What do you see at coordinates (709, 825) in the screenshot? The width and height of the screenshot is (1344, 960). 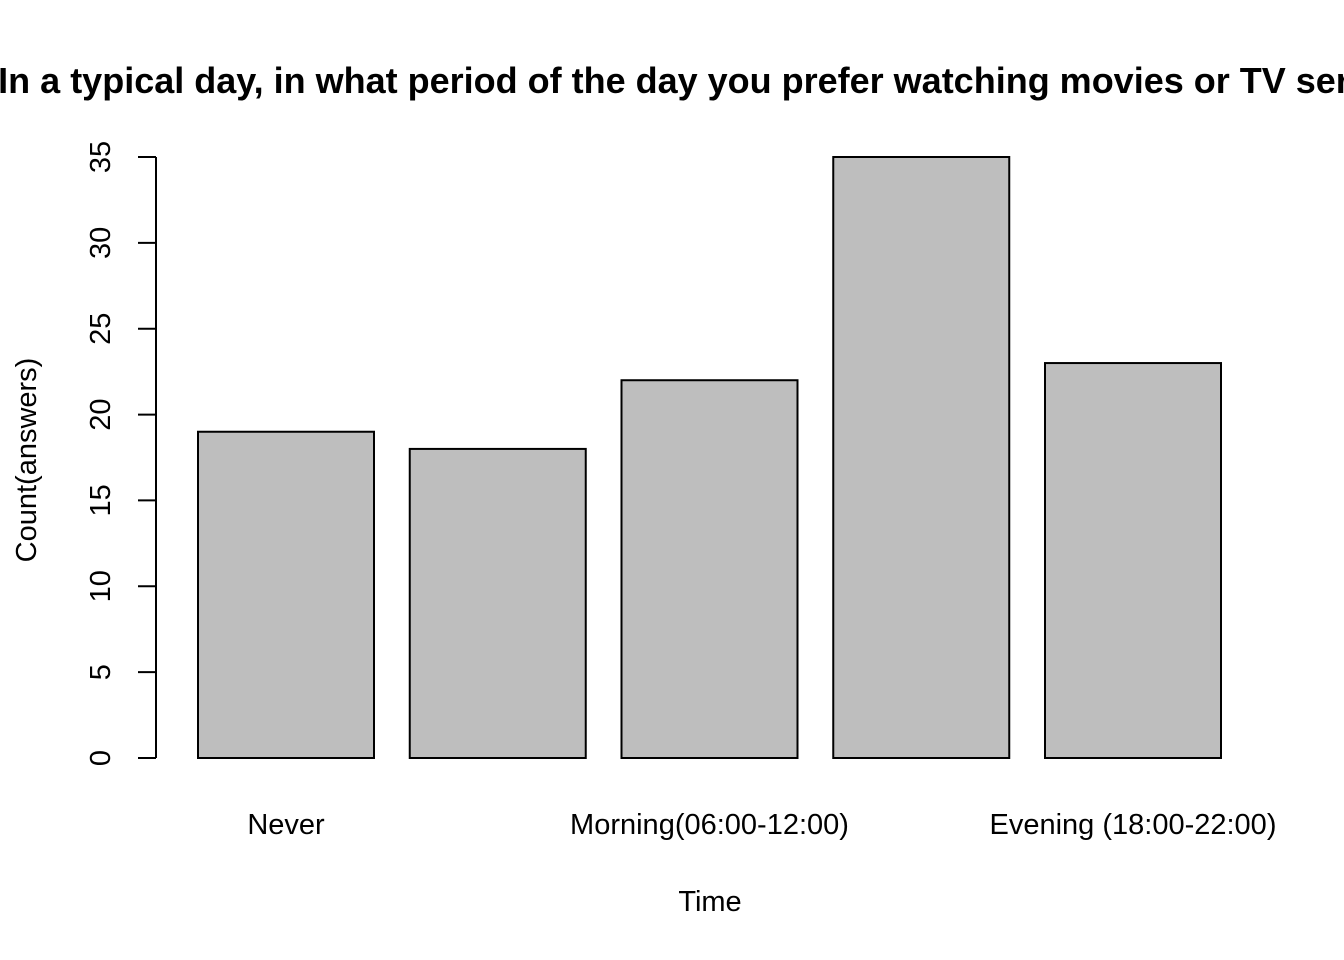 I see `x-tick-label: Morning(06:00-12:00)` at bounding box center [709, 825].